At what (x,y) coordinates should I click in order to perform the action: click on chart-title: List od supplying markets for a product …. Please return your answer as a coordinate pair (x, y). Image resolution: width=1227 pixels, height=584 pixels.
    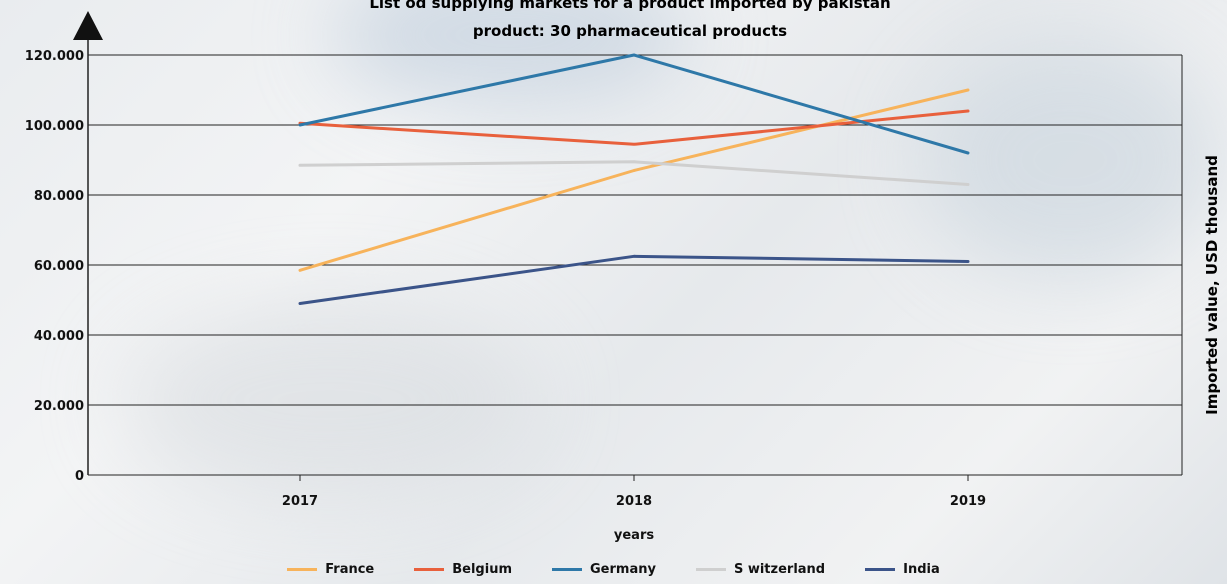
    Looking at the image, I should click on (630, 6).